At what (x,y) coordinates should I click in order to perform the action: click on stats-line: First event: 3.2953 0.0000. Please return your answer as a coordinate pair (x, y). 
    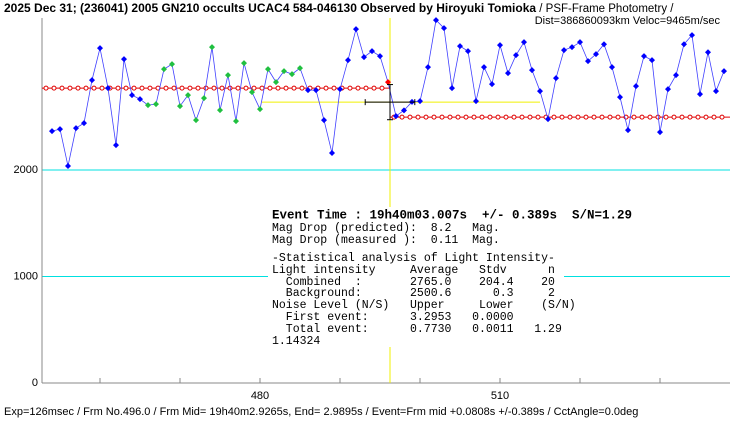
    Looking at the image, I should click on (393, 317).